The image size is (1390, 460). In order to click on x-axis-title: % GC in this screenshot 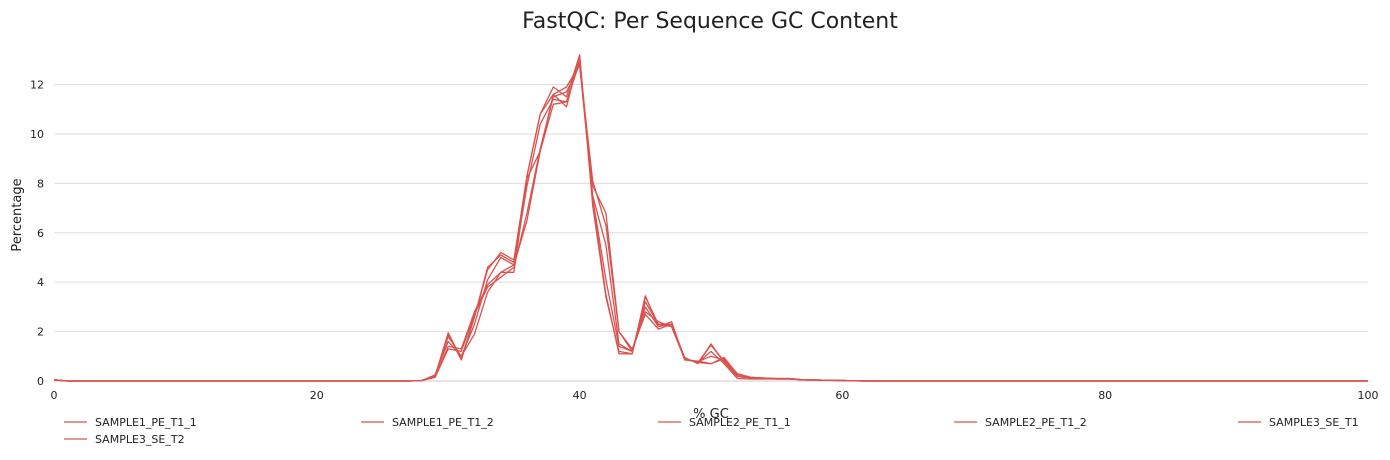, I will do `click(711, 414)`.